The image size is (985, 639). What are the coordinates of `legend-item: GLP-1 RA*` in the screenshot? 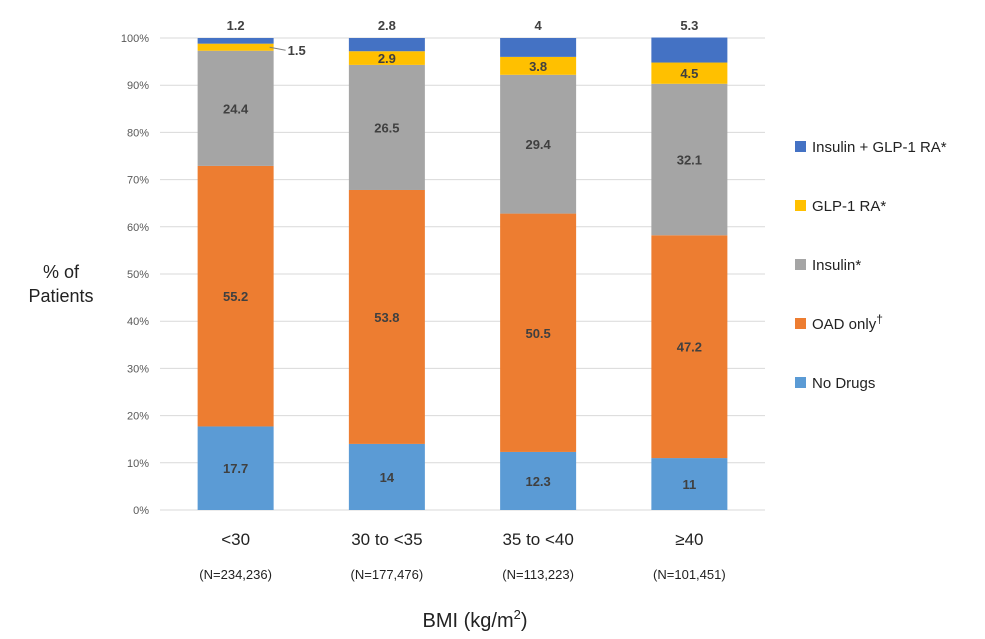 It's located at (840, 206).